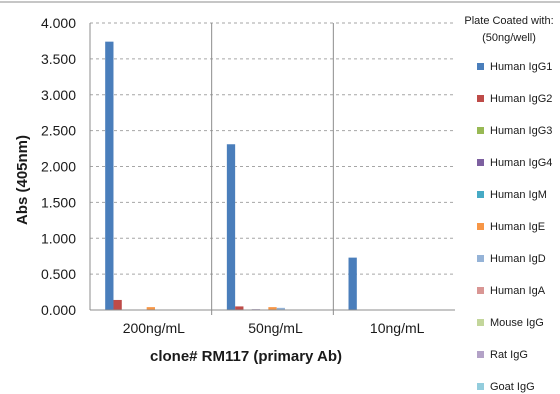 Image resolution: width=560 pixels, height=394 pixels. I want to click on y-tick-label: 1.500, so click(58, 202).